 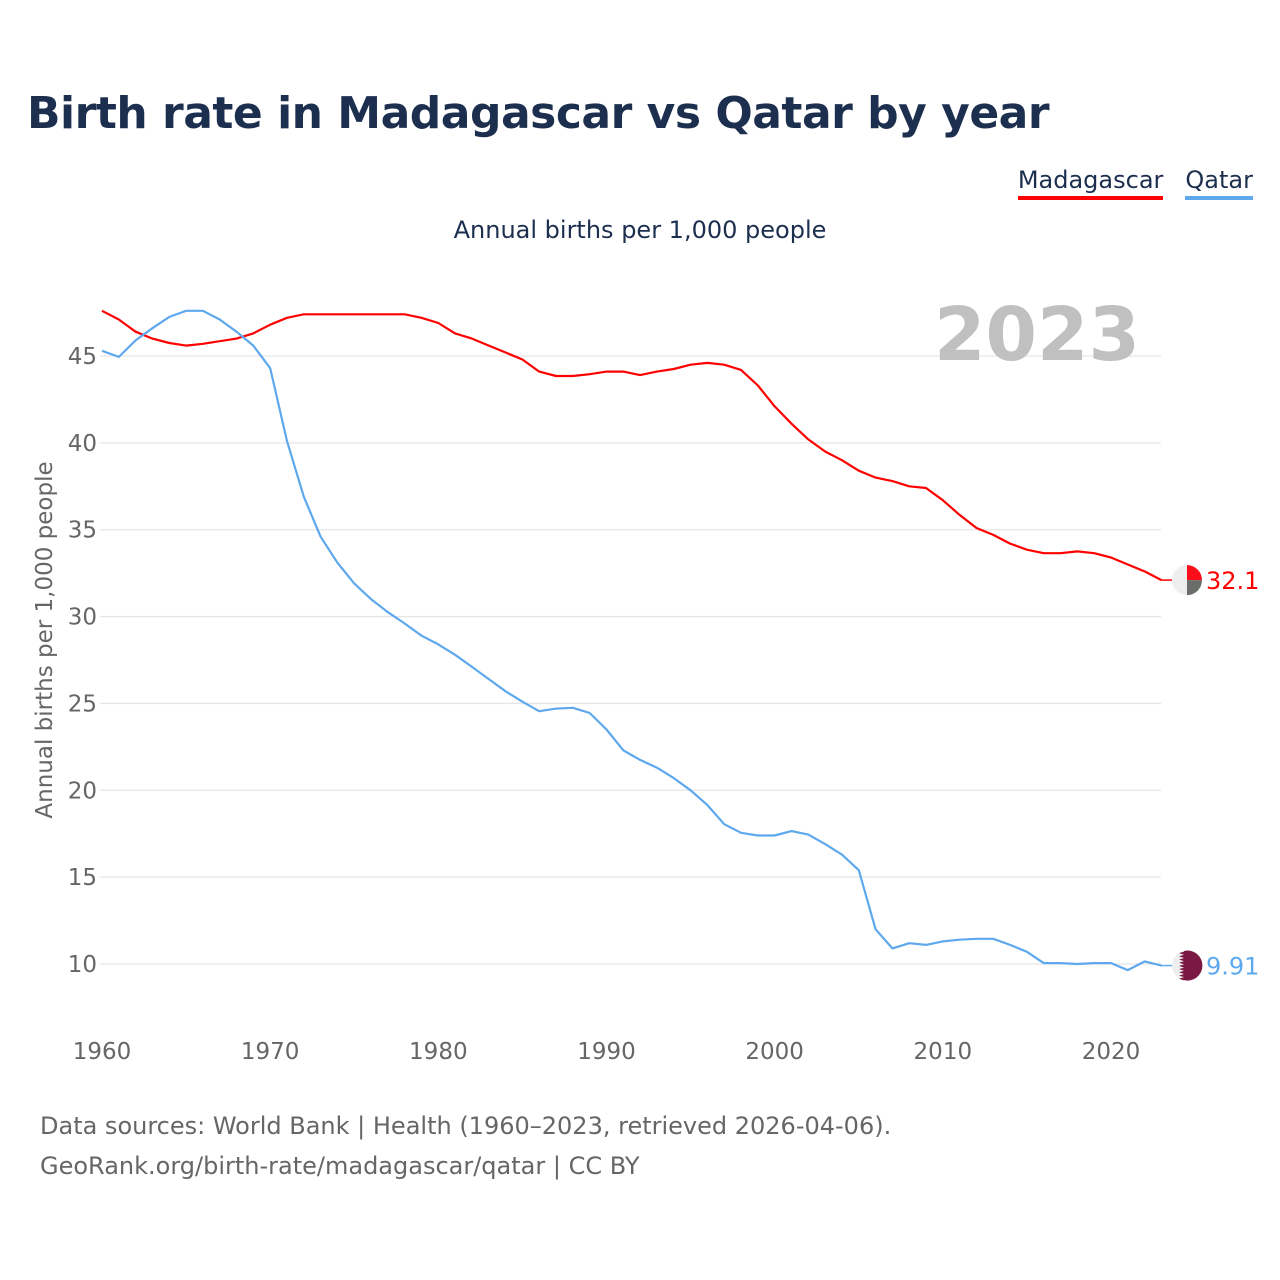 I want to click on x-tick-label: 2010, so click(x=943, y=1052).